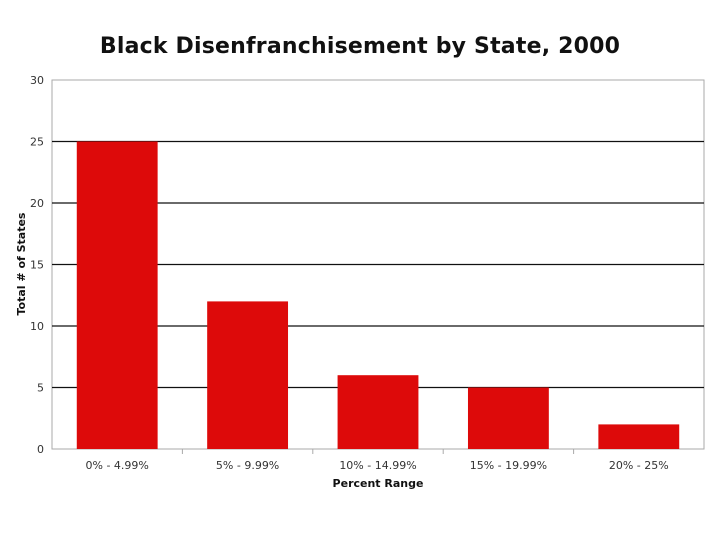  I want to click on y-tick-label: 0, so click(40, 449).